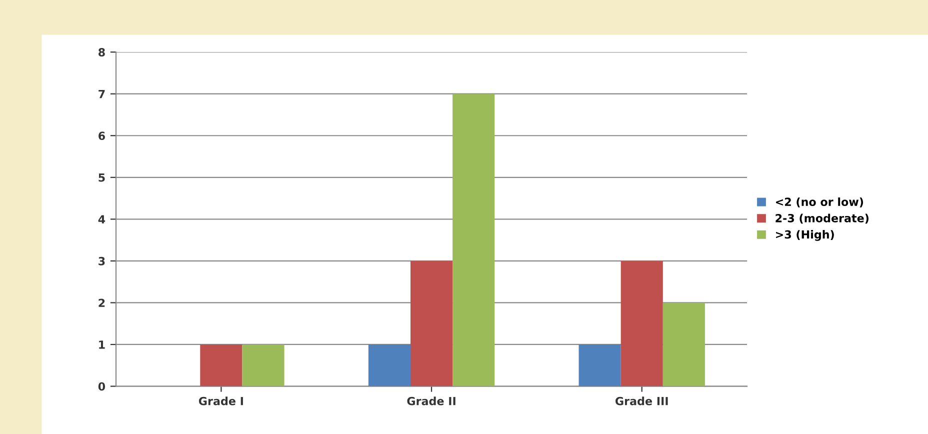  What do you see at coordinates (101, 52) in the screenshot?
I see `y-tick-label: 8` at bounding box center [101, 52].